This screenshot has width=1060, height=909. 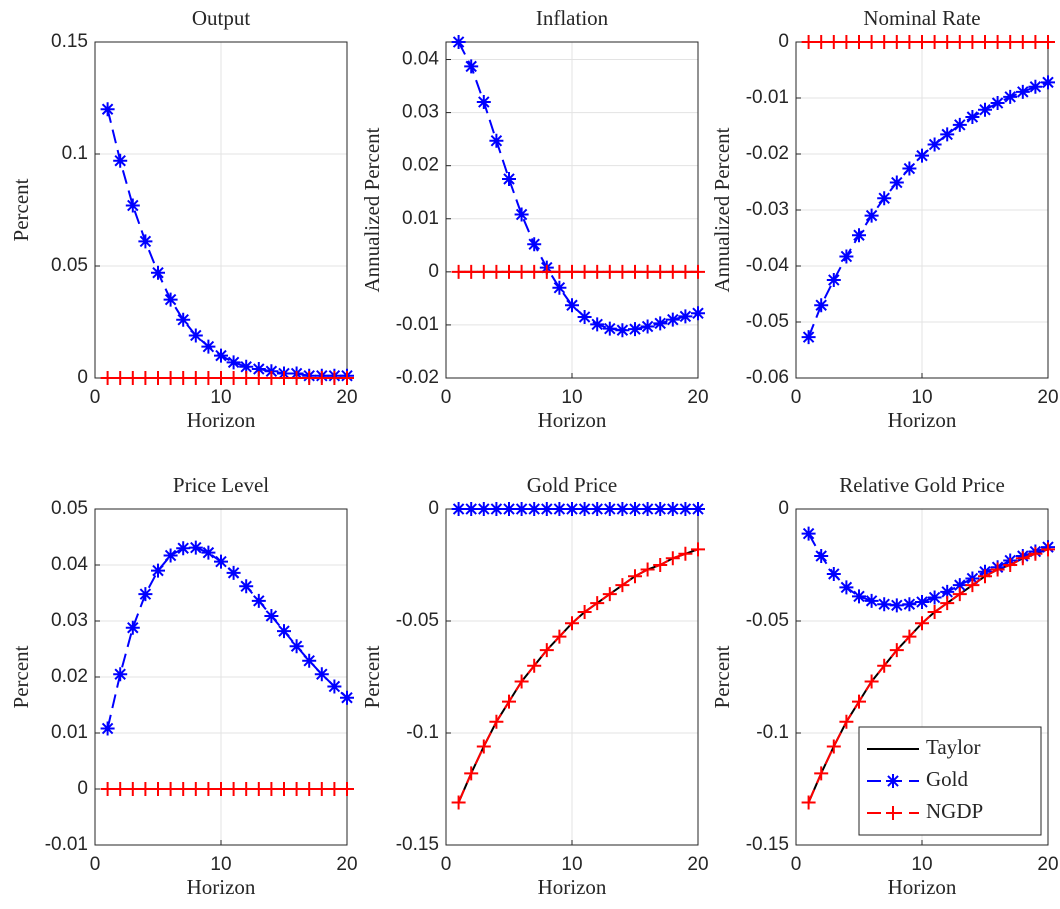 What do you see at coordinates (346, 397) in the screenshot?
I see `x-tick-label: 20` at bounding box center [346, 397].